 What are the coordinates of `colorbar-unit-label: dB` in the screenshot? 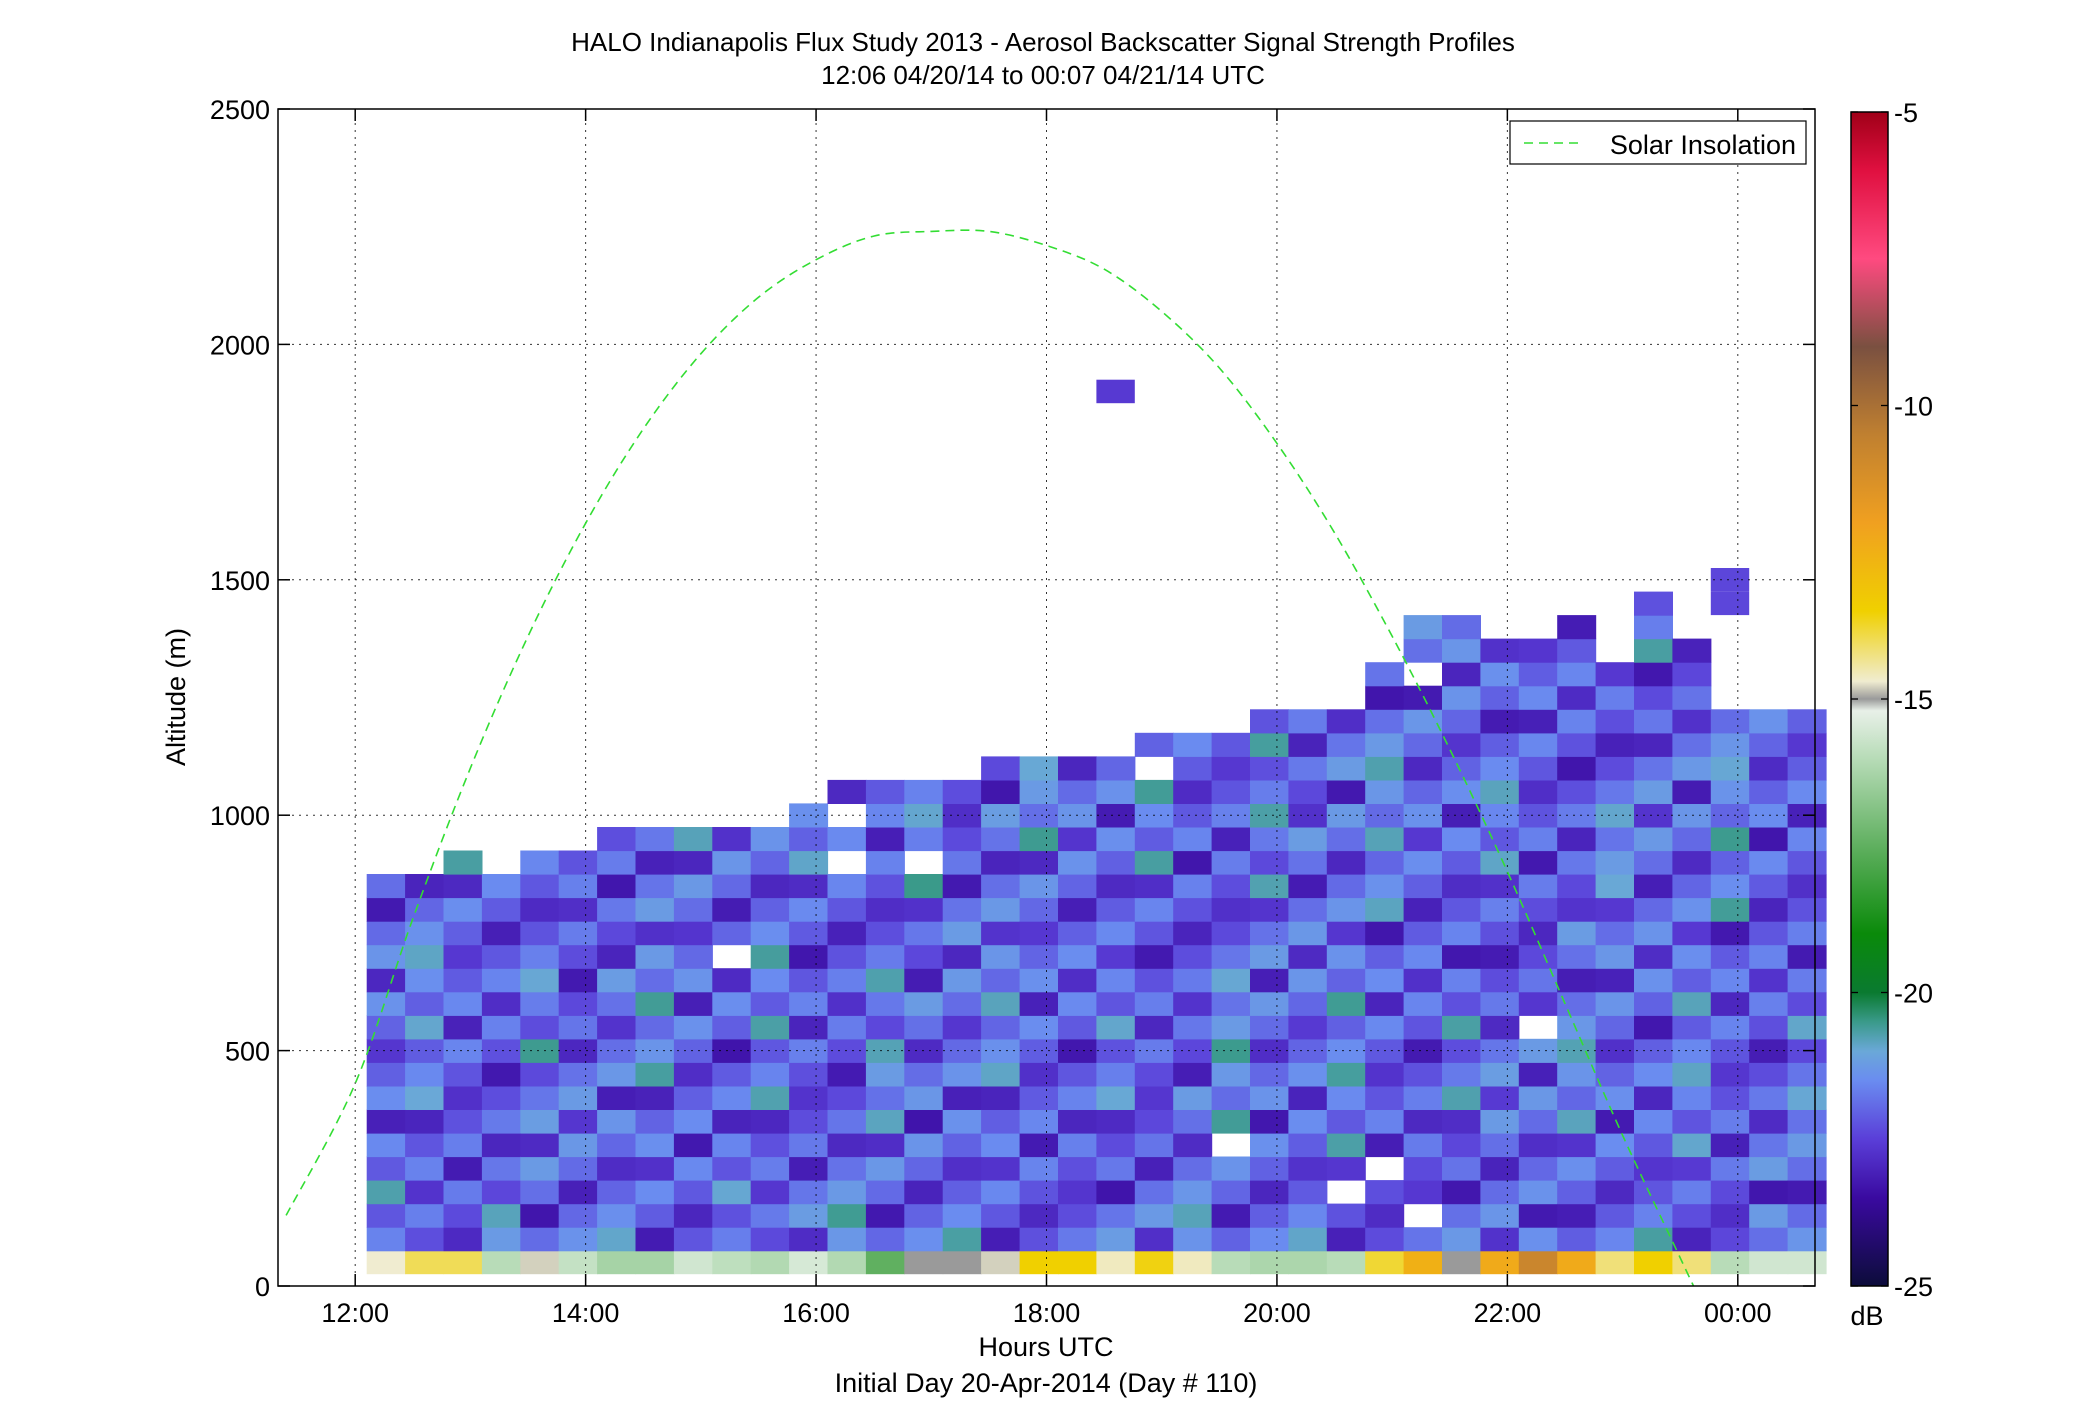 It's located at (1866, 1316).